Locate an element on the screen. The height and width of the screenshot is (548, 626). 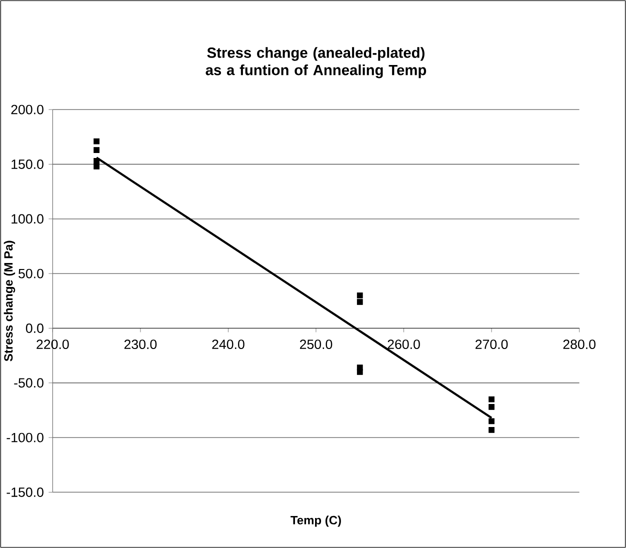
x-tick-label: 250.0 is located at coordinates (316, 345).